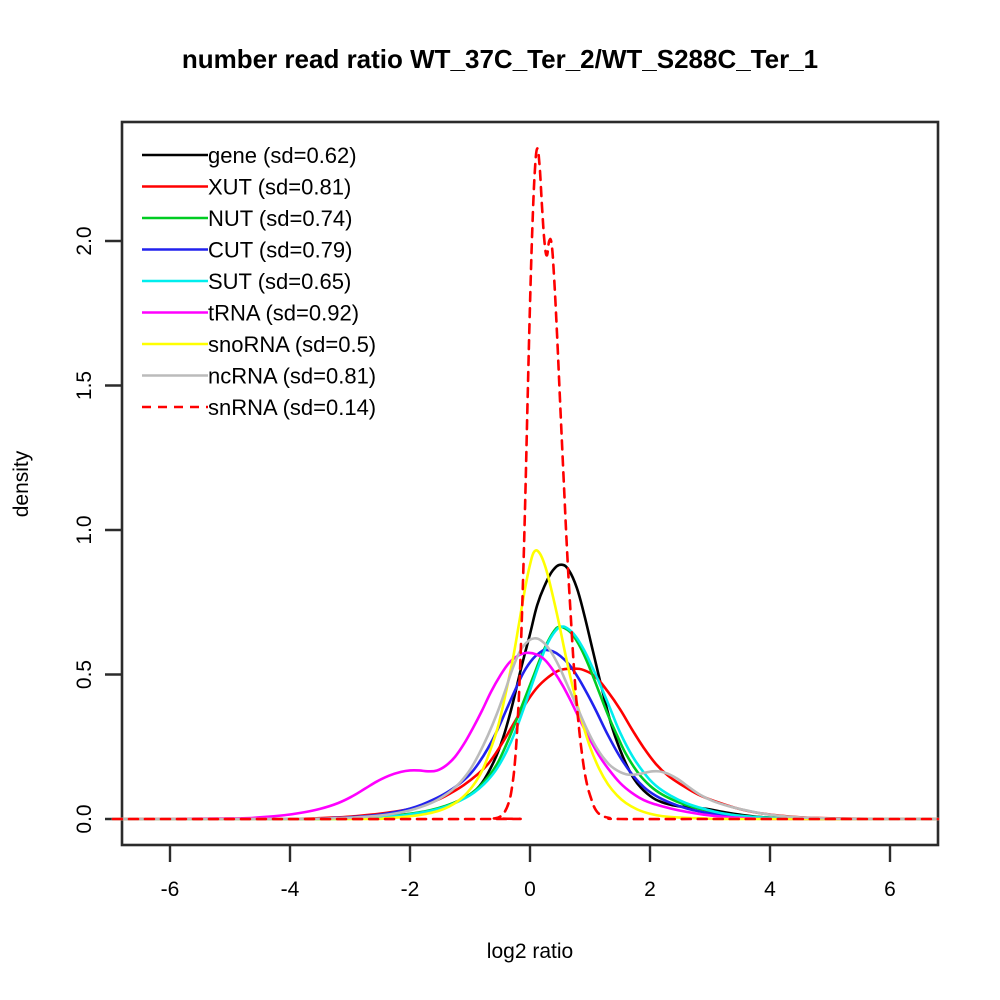 The width and height of the screenshot is (1000, 1000). What do you see at coordinates (410, 889) in the screenshot?
I see `x-tick-label: -2` at bounding box center [410, 889].